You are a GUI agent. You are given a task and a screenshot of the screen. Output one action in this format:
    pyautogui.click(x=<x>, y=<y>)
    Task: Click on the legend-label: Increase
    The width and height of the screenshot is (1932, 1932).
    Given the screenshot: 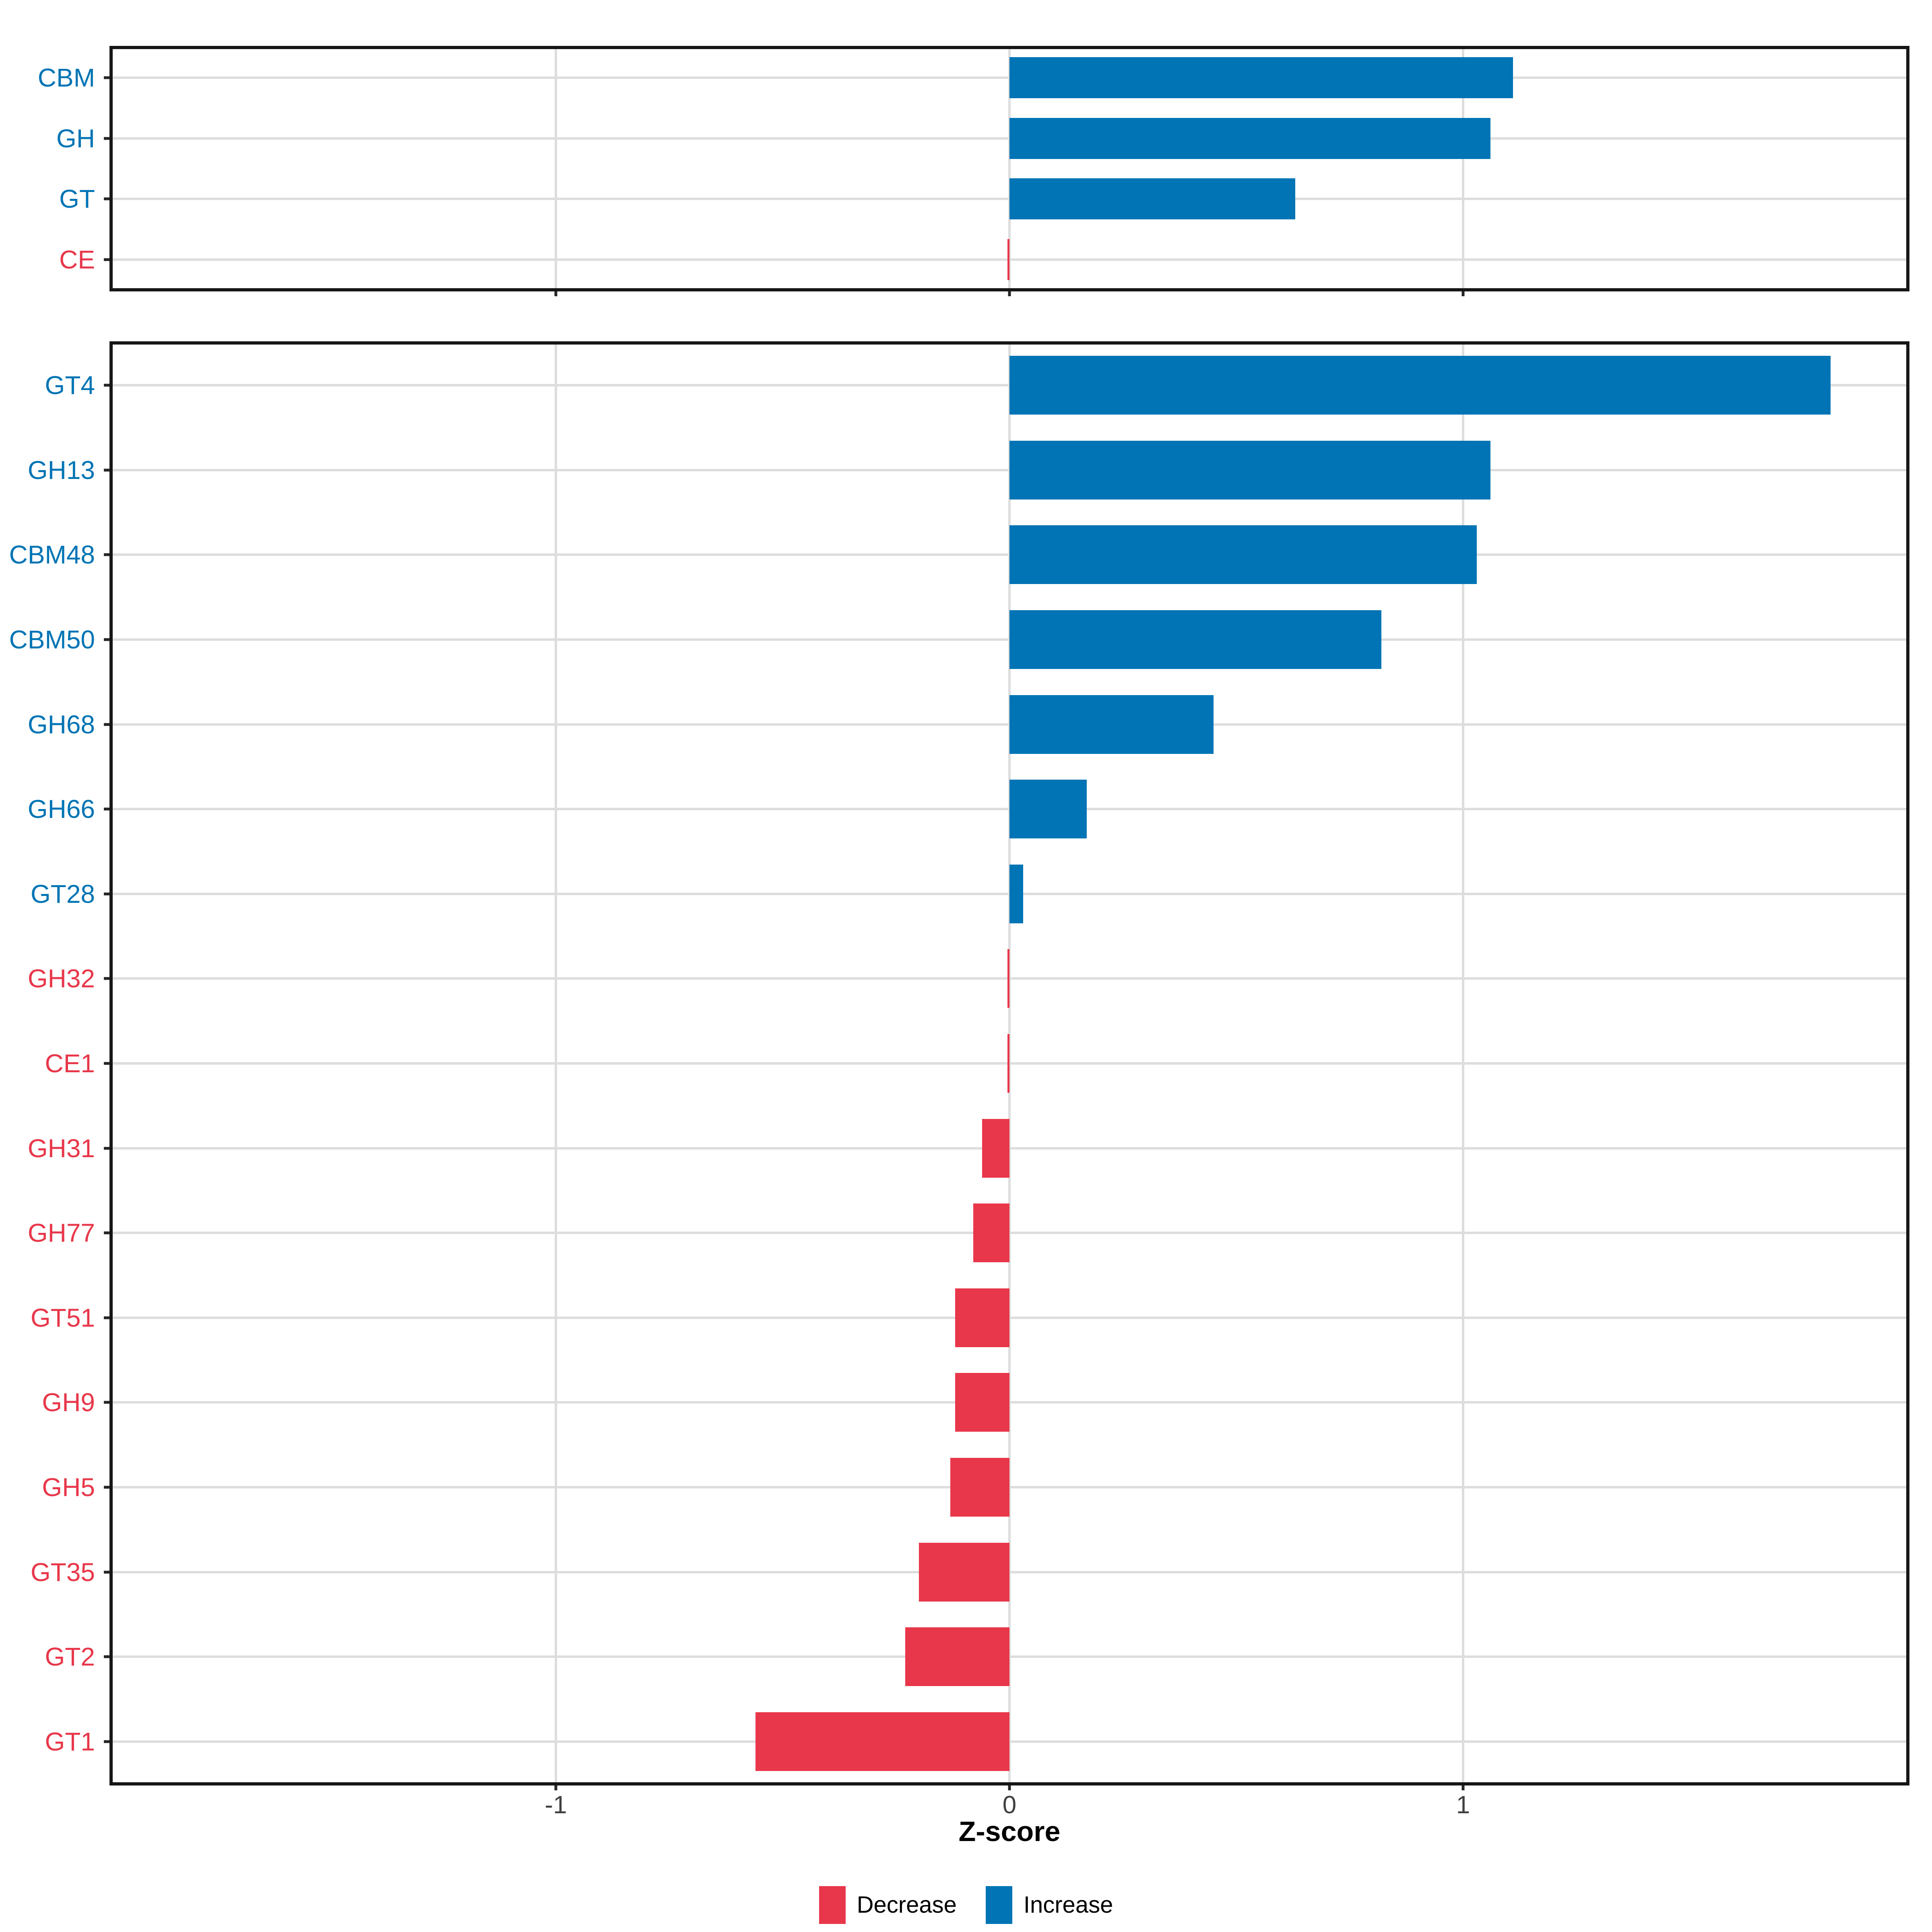 What is the action you would take?
    pyautogui.click(x=1068, y=1905)
    